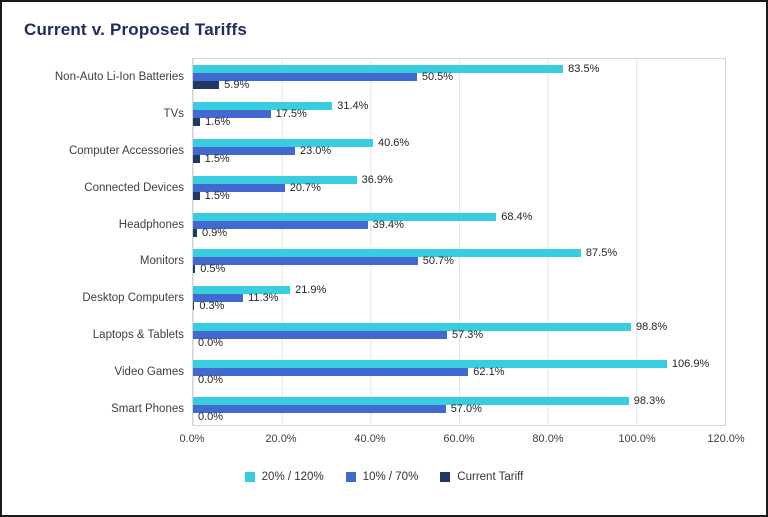  Describe the element at coordinates (548, 439) in the screenshot. I see `x-tick-label: 80.0%` at that location.